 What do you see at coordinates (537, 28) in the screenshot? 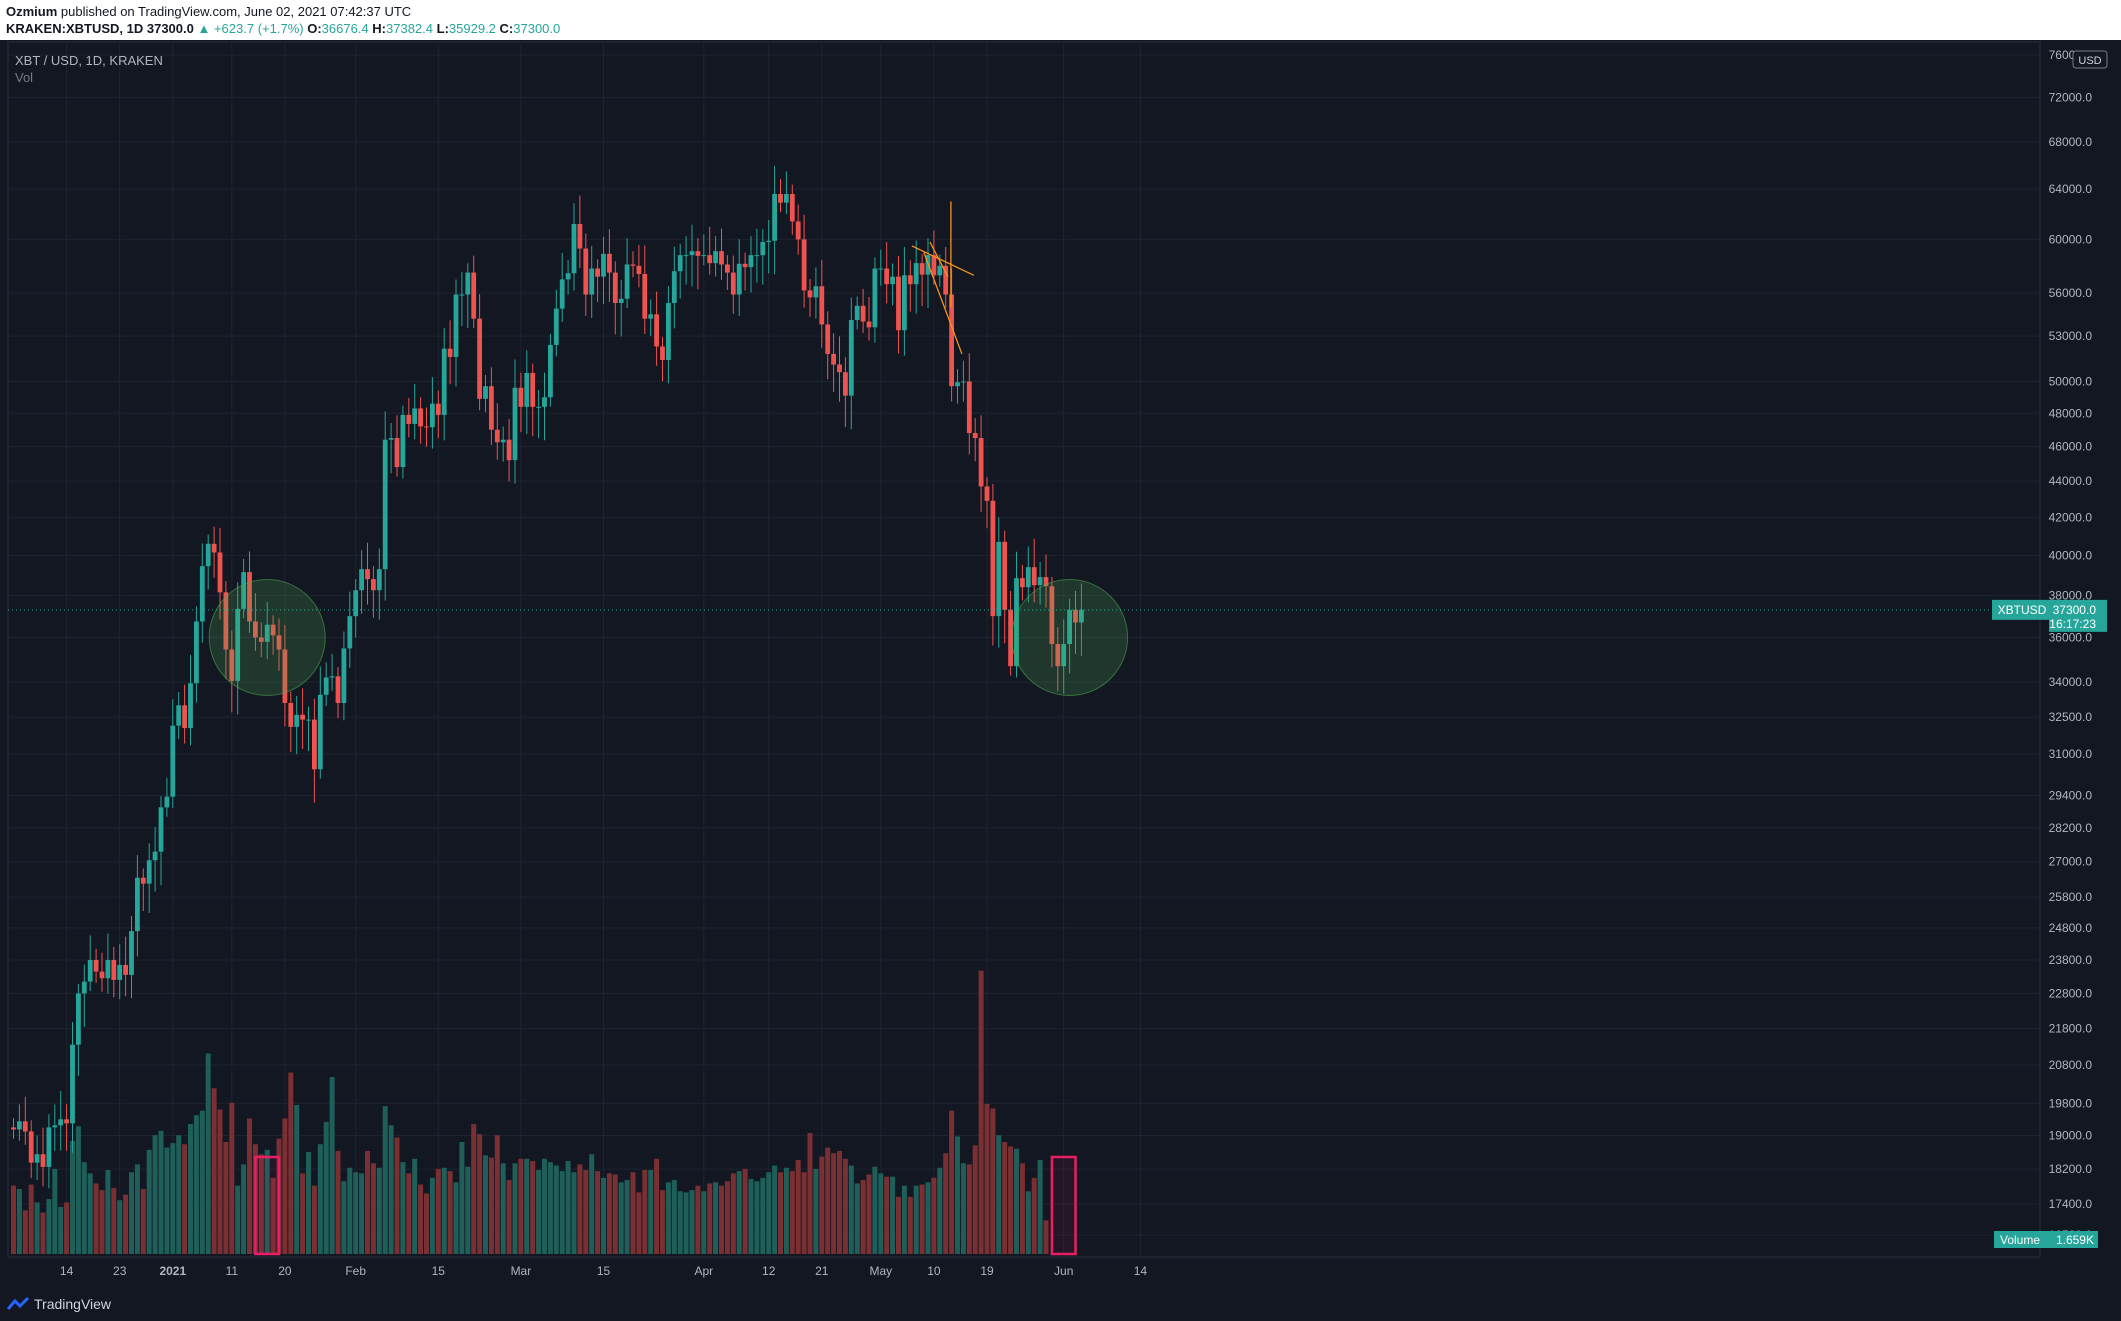
I see `close-value: 37300.0` at bounding box center [537, 28].